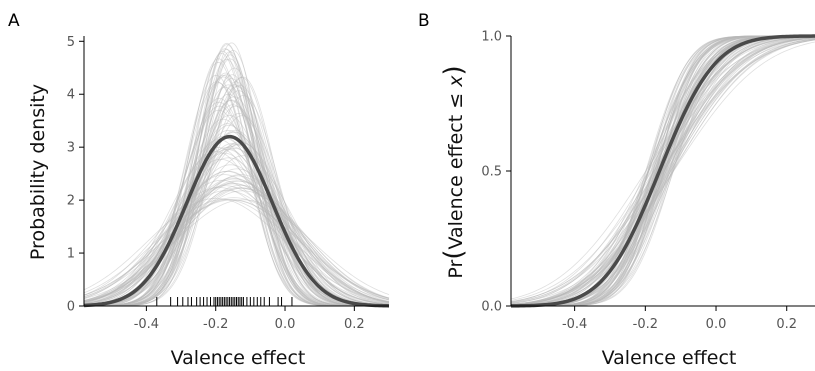  What do you see at coordinates (14, 21) in the screenshot?
I see `panel-a-label: A` at bounding box center [14, 21].